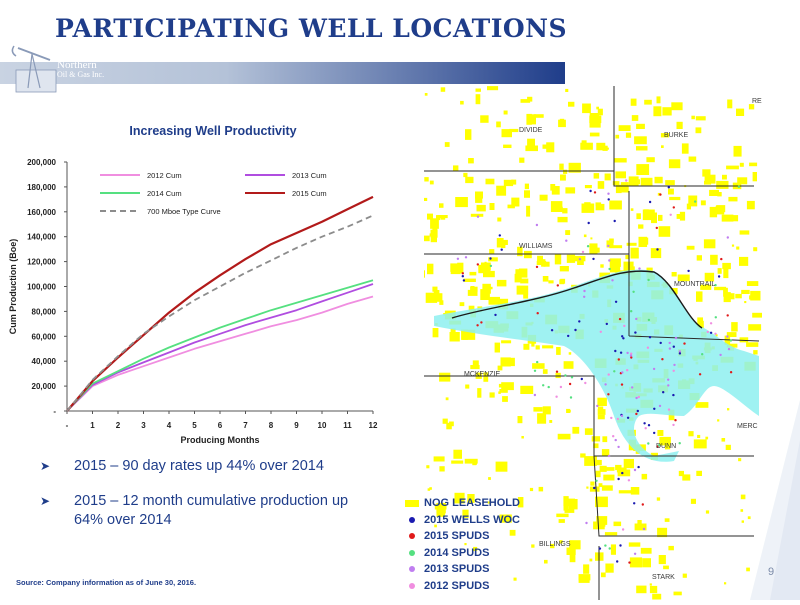 The width and height of the screenshot is (800, 605). Describe the element at coordinates (220, 440) in the screenshot. I see `x-axis-label: Producing Months` at that location.